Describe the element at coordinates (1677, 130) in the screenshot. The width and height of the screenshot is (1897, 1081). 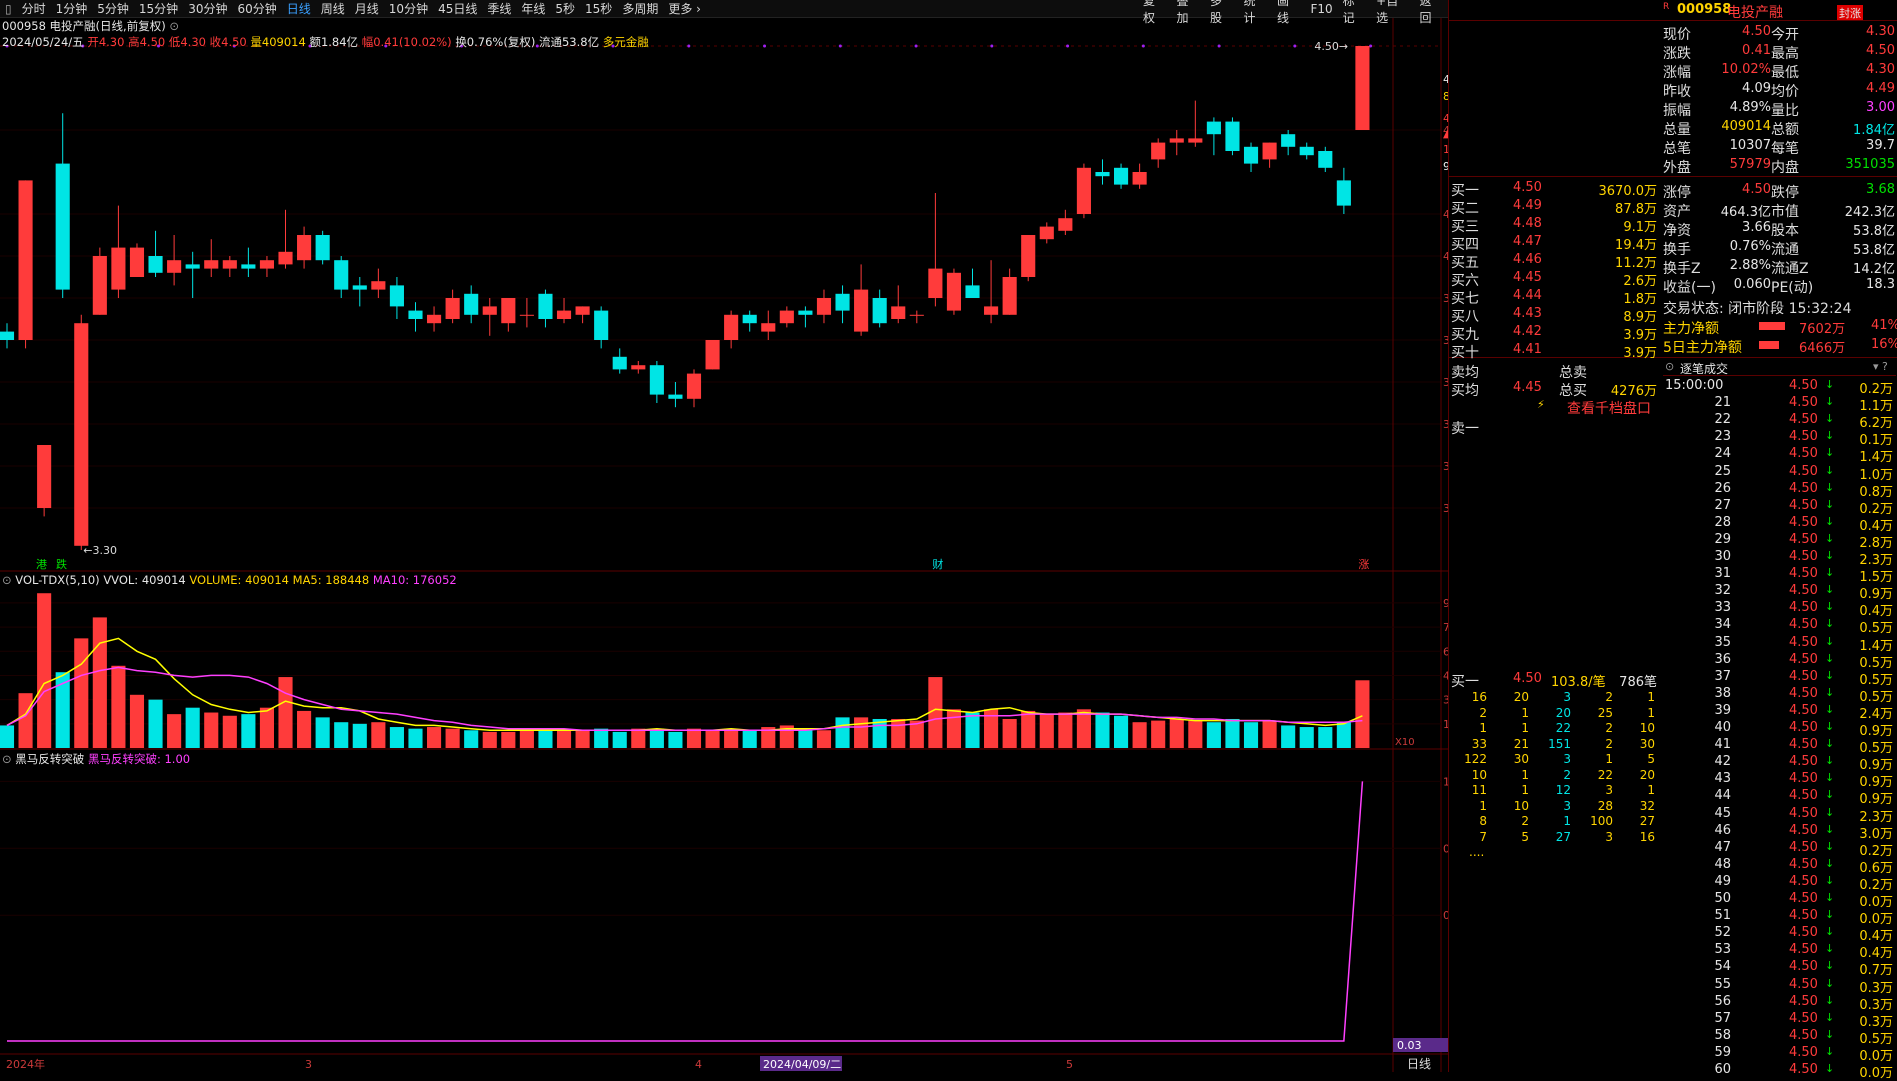
I see `quote-label: 总量` at that location.